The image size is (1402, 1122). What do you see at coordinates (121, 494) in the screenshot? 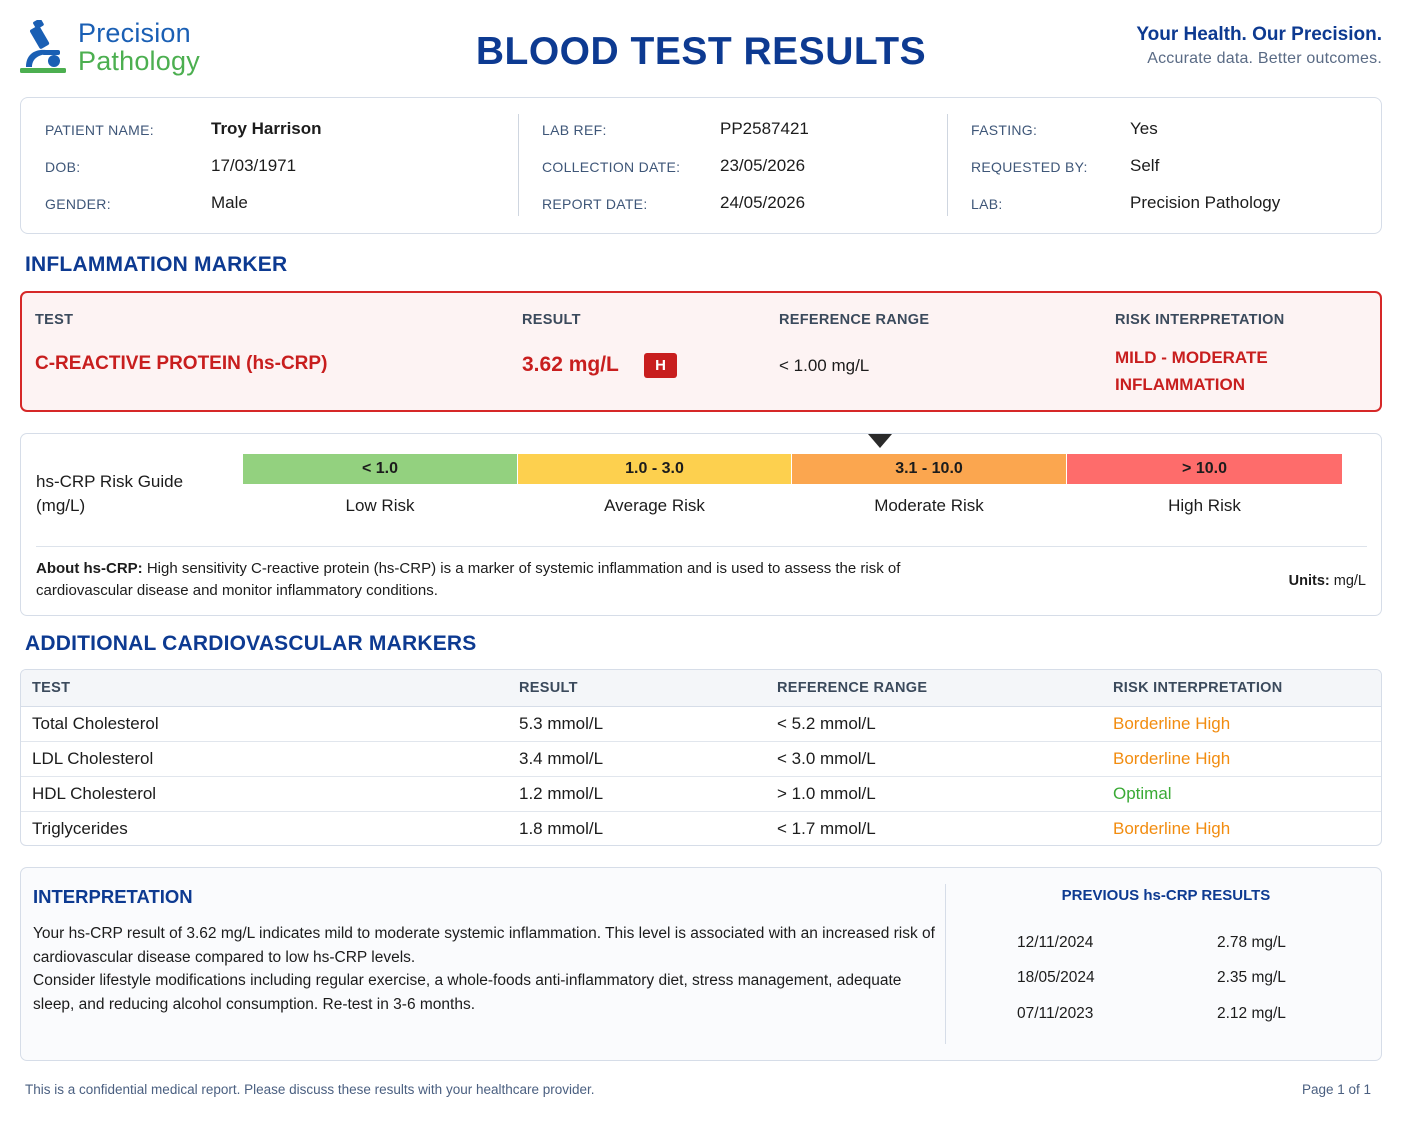
I see `risk-guide-label: hs-CRP Risk Guide (mg/L)` at bounding box center [121, 494].